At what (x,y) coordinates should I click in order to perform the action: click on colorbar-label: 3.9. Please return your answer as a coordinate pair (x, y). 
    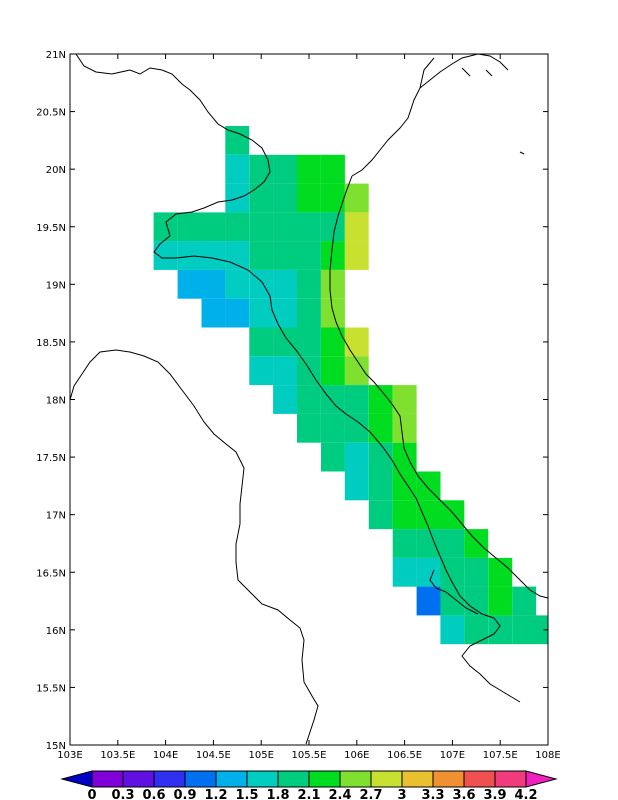
    Looking at the image, I should click on (494, 794).